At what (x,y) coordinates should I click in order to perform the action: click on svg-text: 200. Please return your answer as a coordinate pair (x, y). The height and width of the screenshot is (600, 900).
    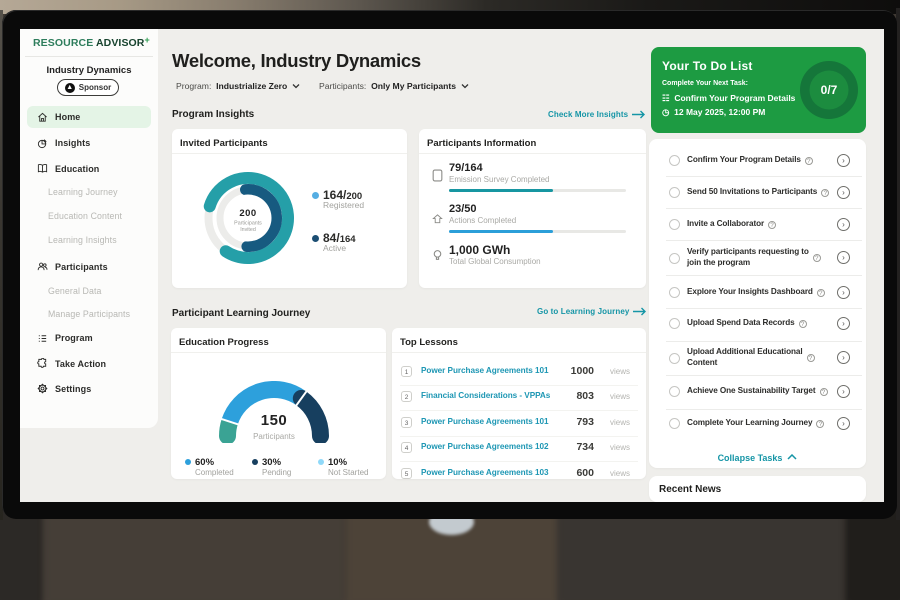
    Looking at the image, I should click on (247, 213).